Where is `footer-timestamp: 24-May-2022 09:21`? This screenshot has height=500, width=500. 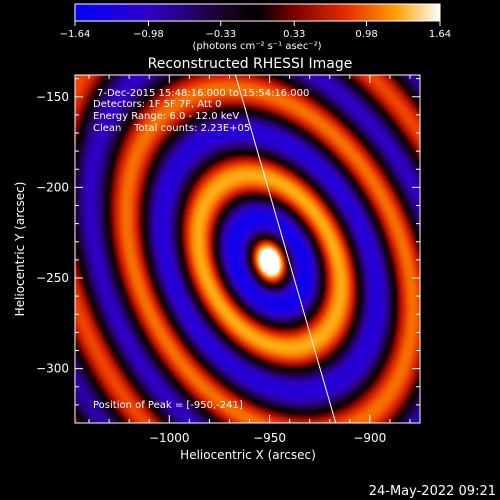
footer-timestamp: 24-May-2022 09:21 is located at coordinates (432, 491).